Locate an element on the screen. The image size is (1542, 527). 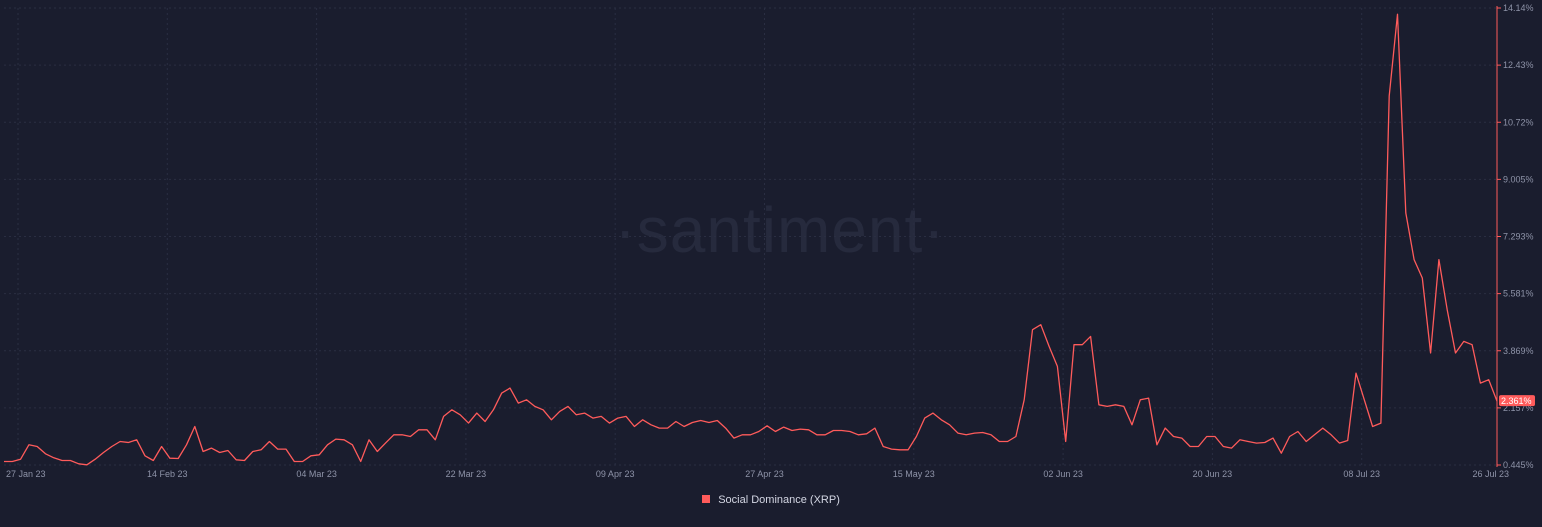
x-tick-label: 26 Jul 23 is located at coordinates (1490, 474).